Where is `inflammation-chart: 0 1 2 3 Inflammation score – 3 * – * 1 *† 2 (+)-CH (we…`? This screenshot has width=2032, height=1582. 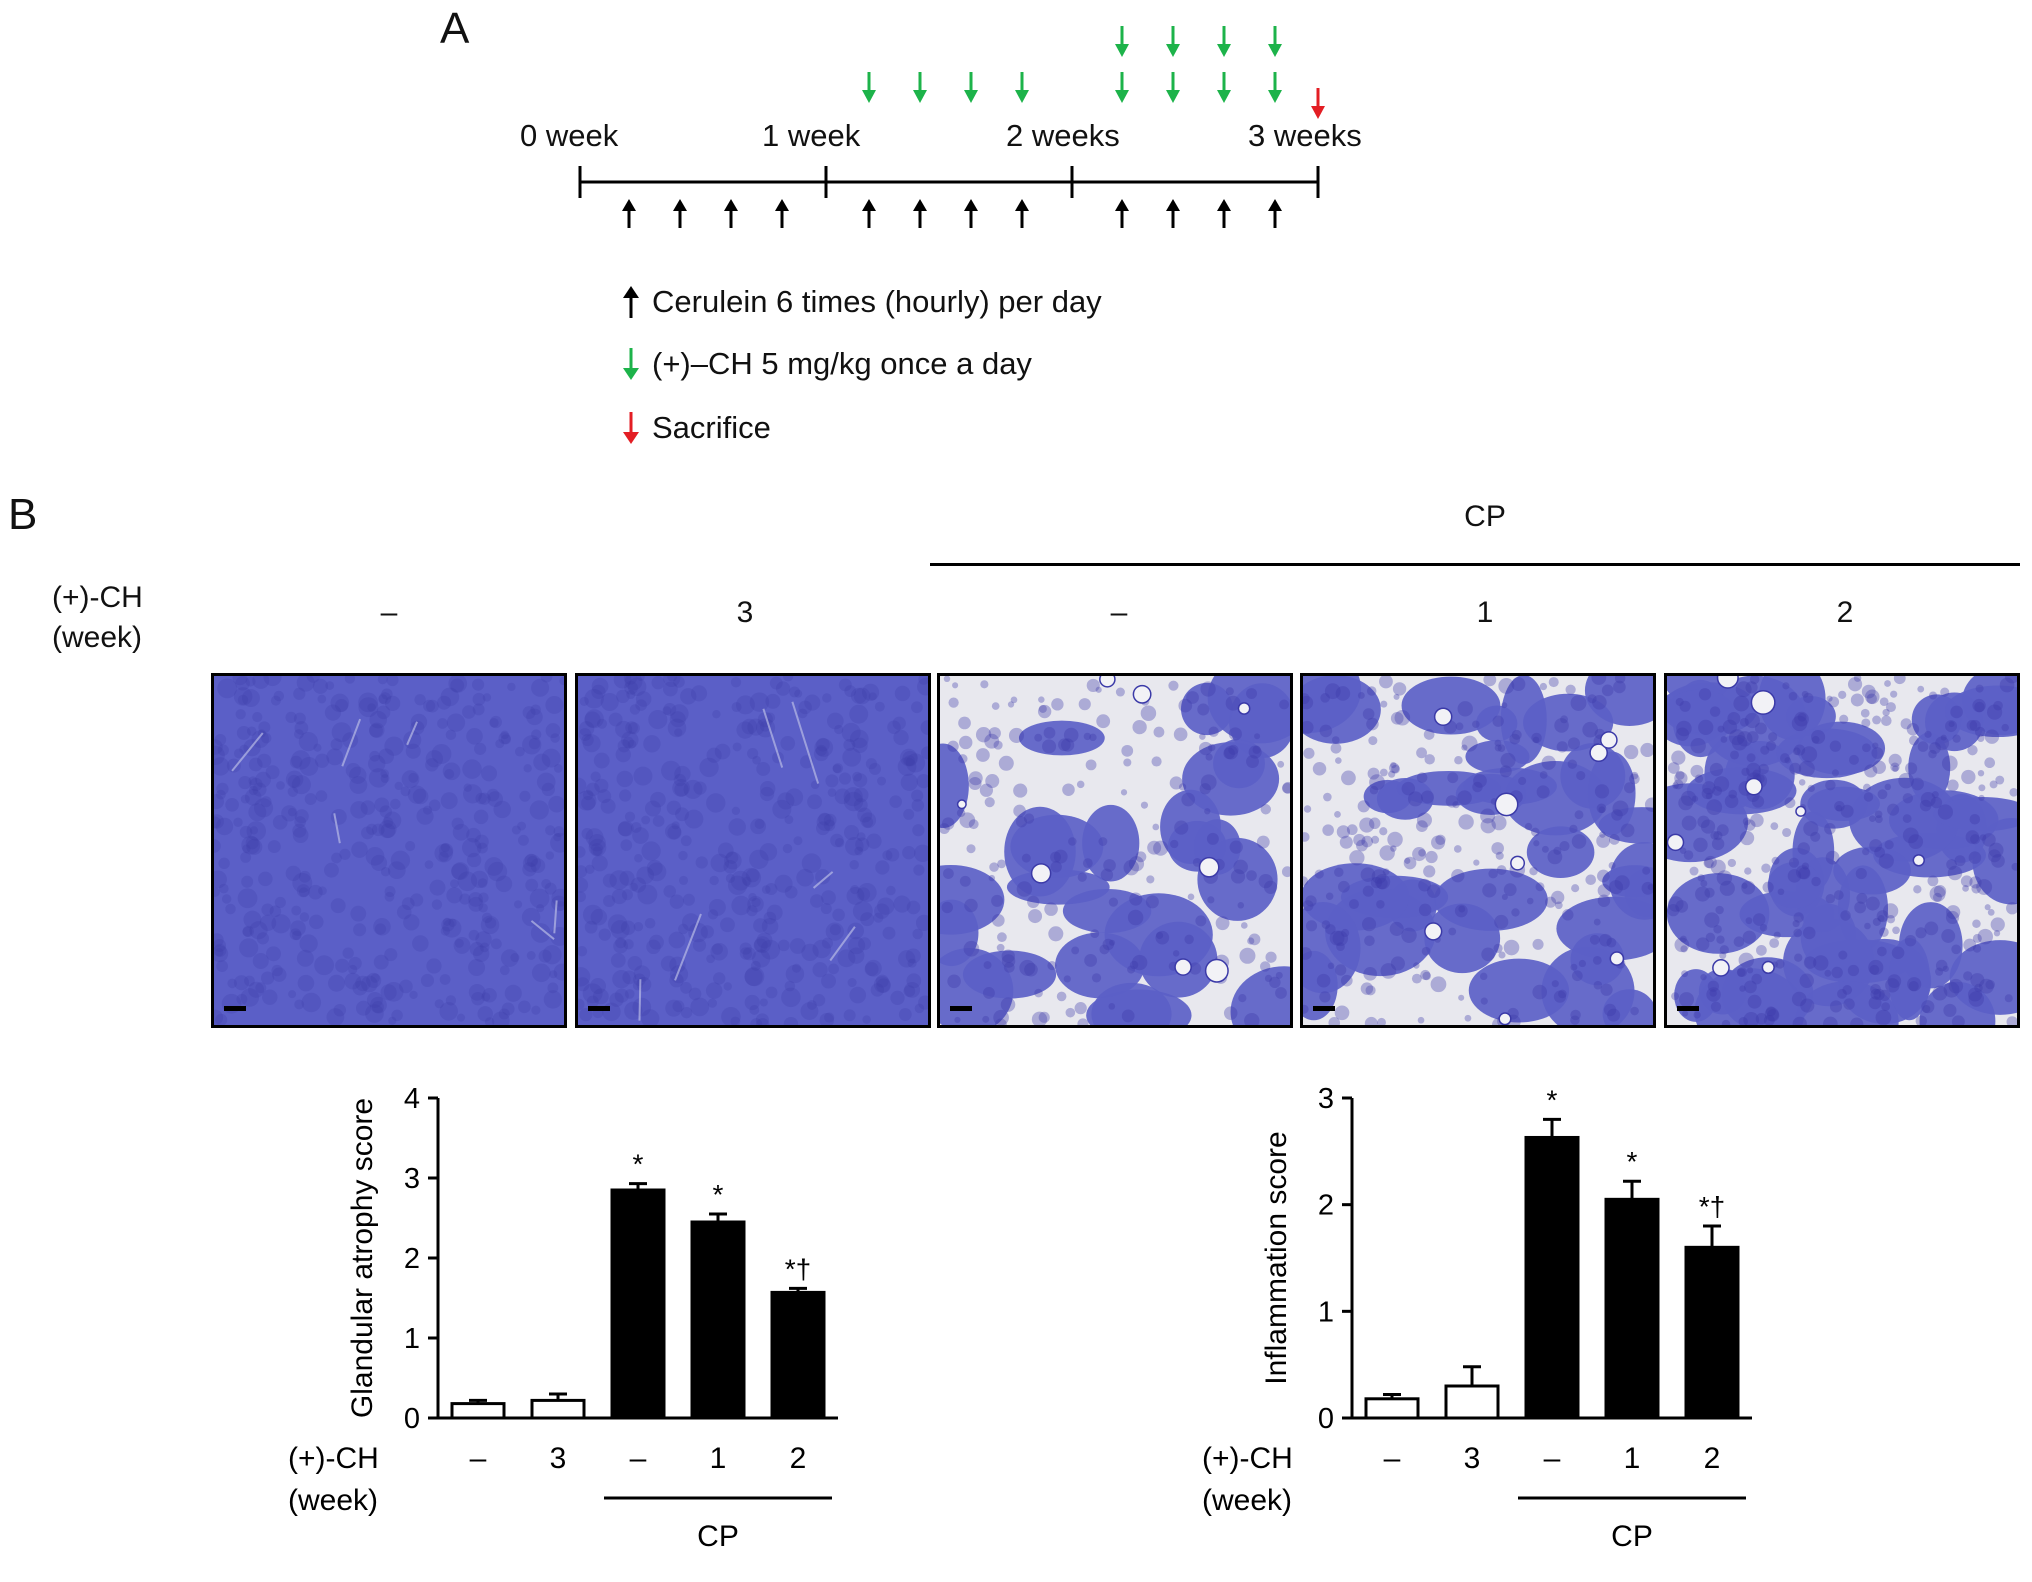 inflammation-chart: 0 1 2 3 Inflammation score – 3 * – * 1 *† 2 (+)-CH (we… is located at coordinates (1477, 1318).